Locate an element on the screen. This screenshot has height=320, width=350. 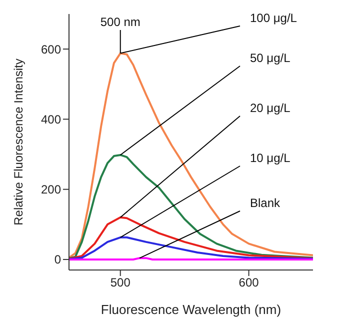
x-tick-label: 500 is located at coordinates (120, 283).